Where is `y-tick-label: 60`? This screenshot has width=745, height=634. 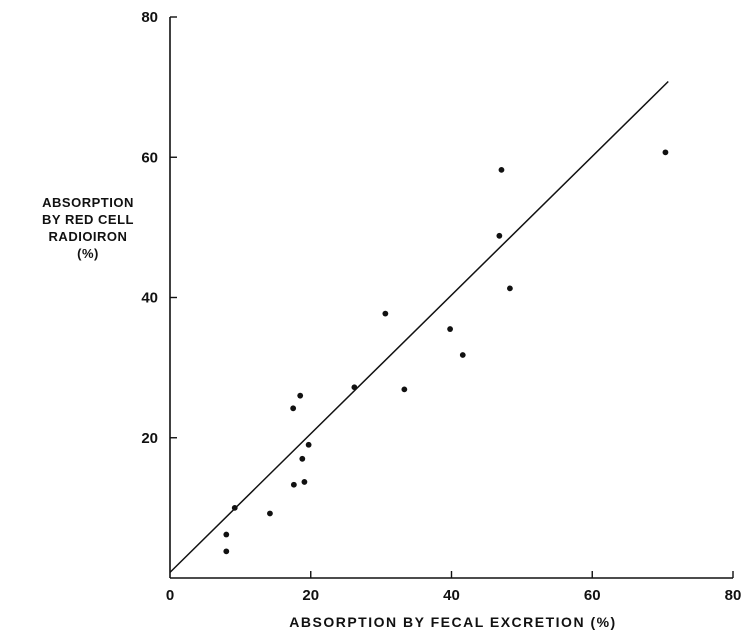
y-tick-label: 60 is located at coordinates (149, 157).